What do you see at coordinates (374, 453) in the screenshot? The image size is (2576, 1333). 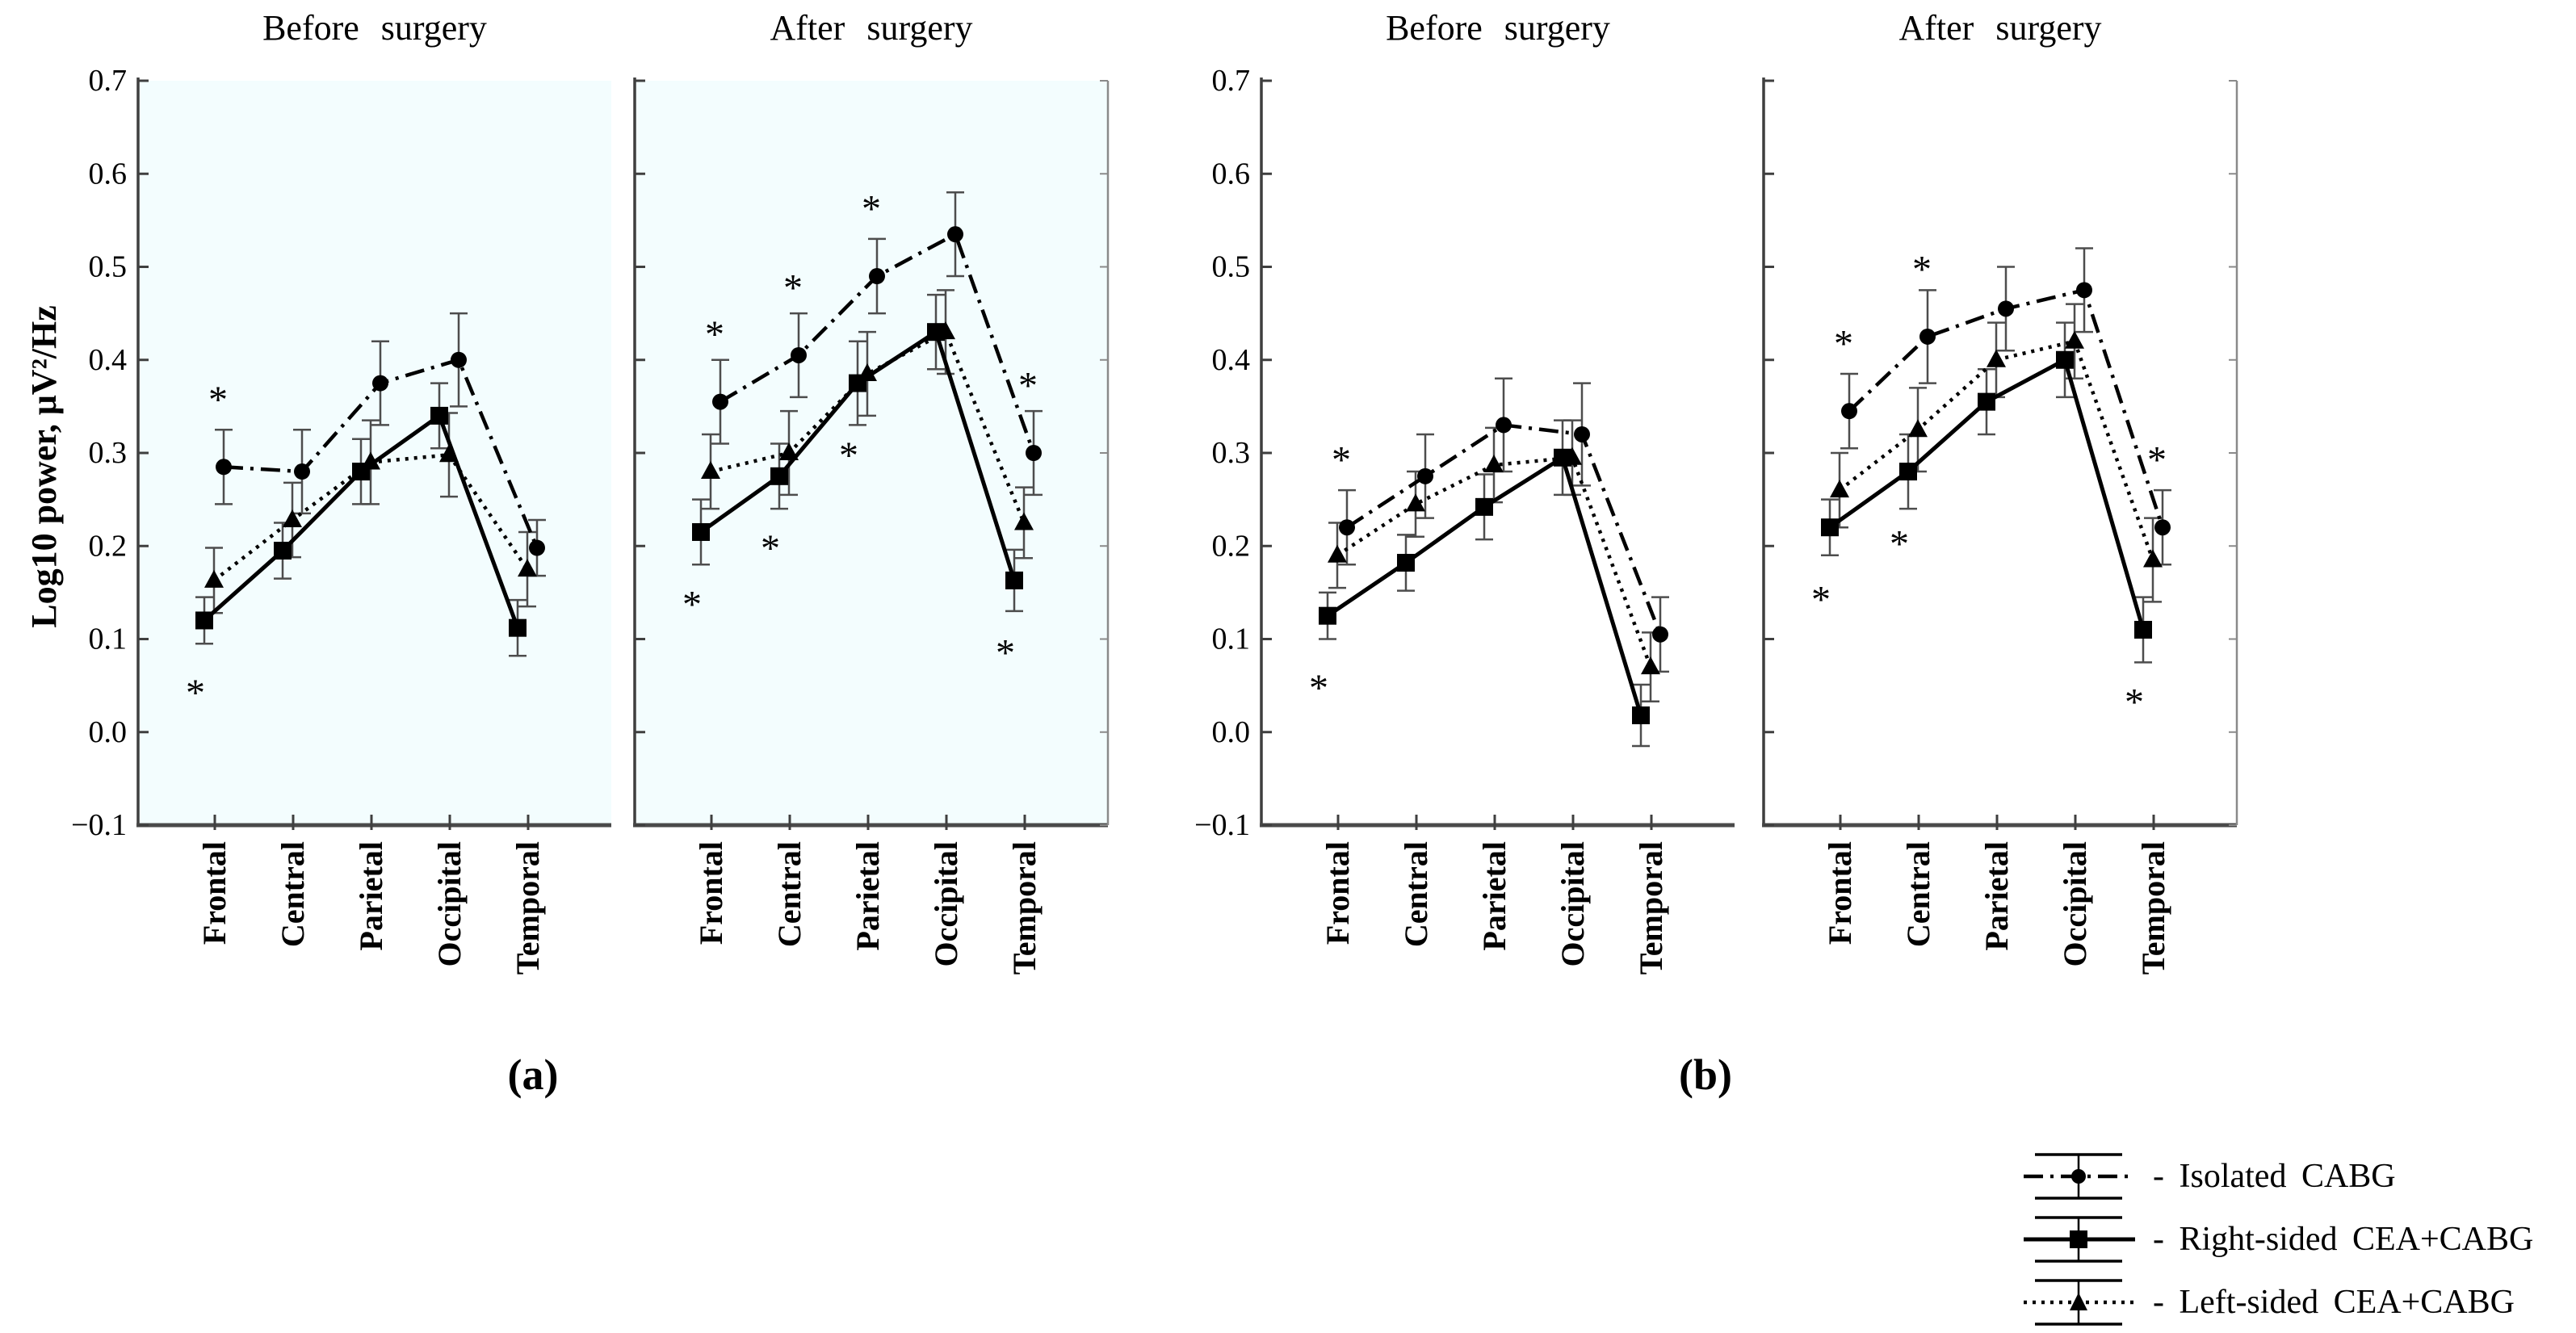 I see `plot-area` at bounding box center [374, 453].